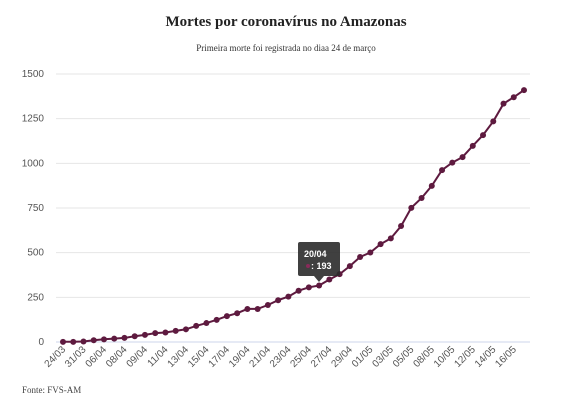  I want to click on y-tick-label: 1500, so click(33, 74).